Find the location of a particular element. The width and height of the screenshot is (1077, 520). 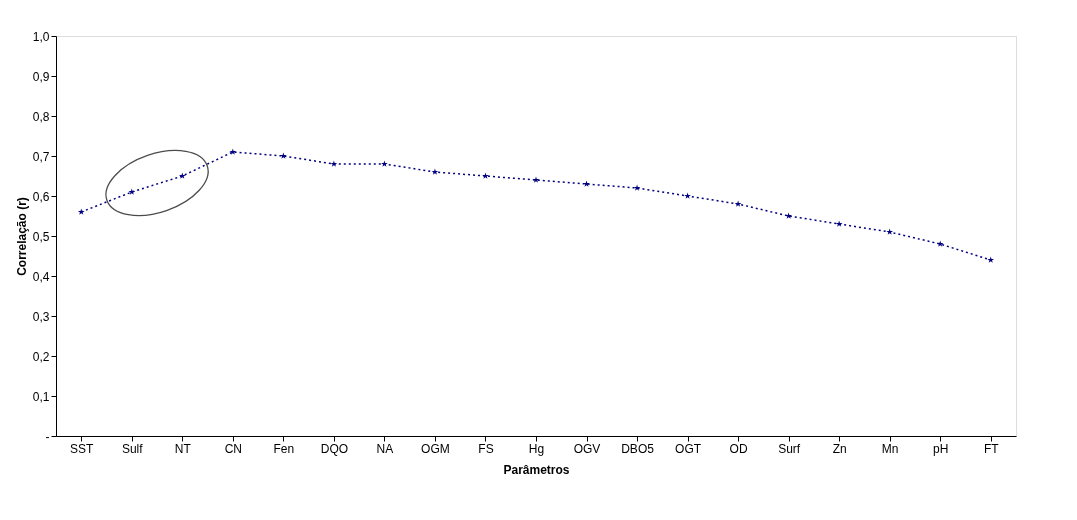

x-tick-label: Surf is located at coordinates (789, 448).